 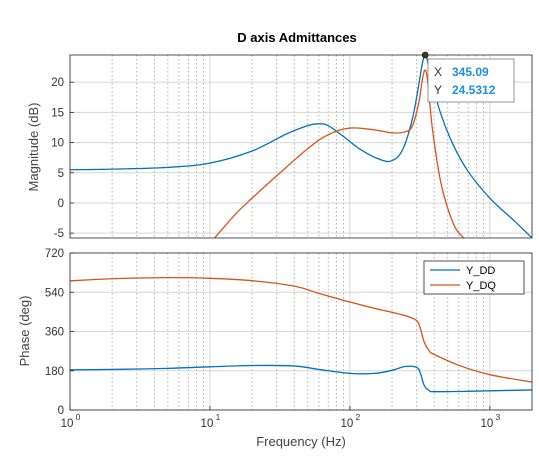 I want to click on x-tick-label: 10³, so click(x=490, y=421).